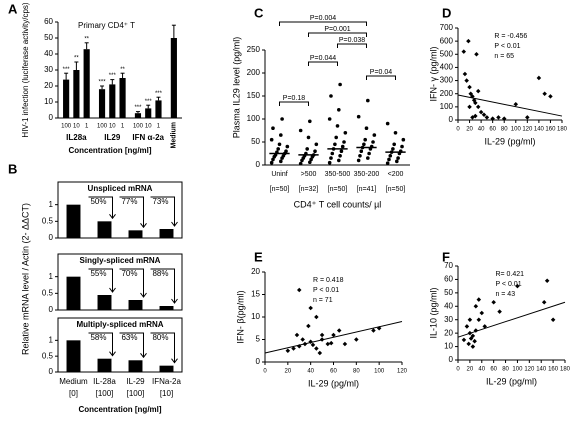  Describe the element at coordinates (106, 25) in the screenshot. I see `chart-title: Primary CD4⁺ T` at that location.